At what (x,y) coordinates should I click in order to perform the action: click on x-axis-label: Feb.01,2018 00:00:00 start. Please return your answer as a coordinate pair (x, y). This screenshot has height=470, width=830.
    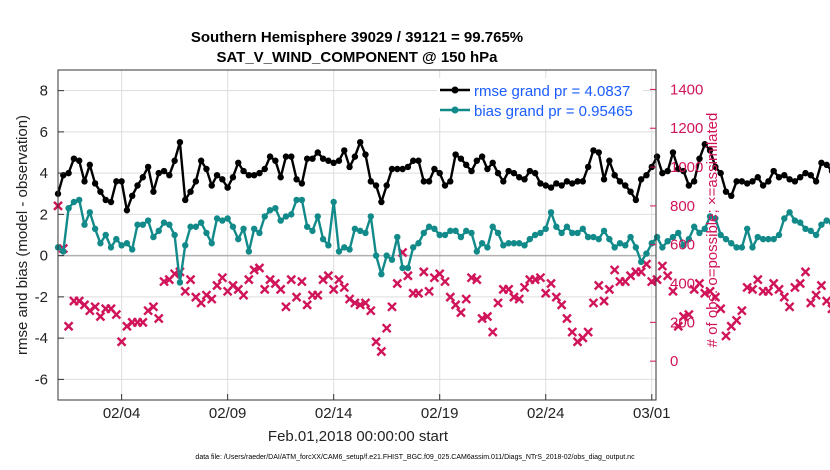
    Looking at the image, I should click on (358, 436).